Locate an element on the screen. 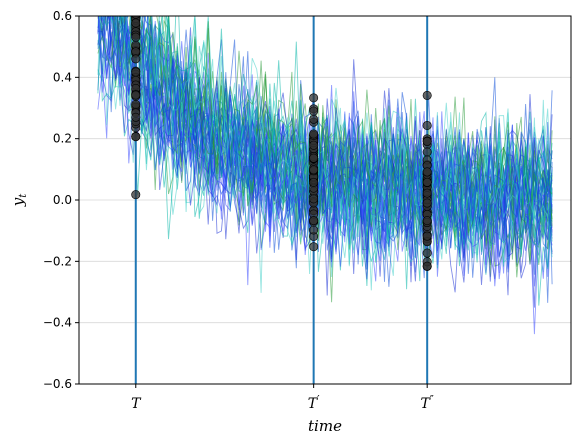  y-axis-label-main: y is located at coordinates (18, 202).